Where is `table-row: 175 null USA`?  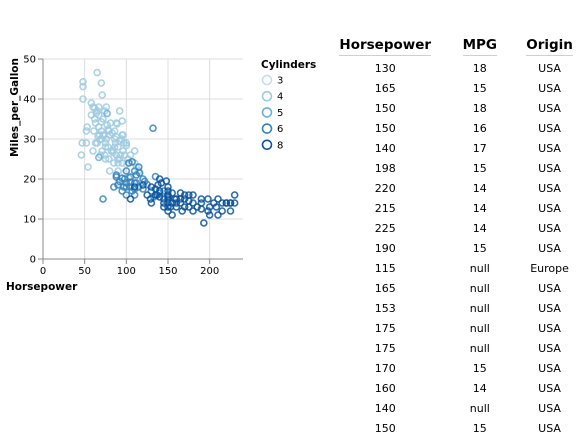
table-row: 175 null USA is located at coordinates (455, 348).